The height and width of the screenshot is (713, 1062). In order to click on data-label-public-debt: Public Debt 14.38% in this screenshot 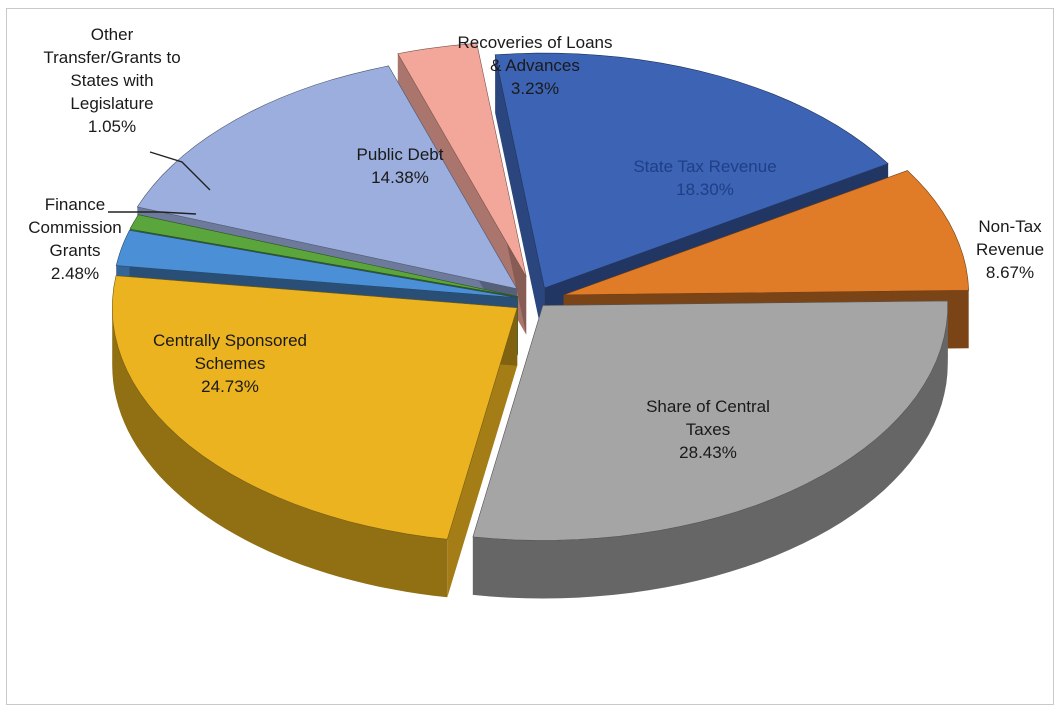, I will do `click(400, 166)`.